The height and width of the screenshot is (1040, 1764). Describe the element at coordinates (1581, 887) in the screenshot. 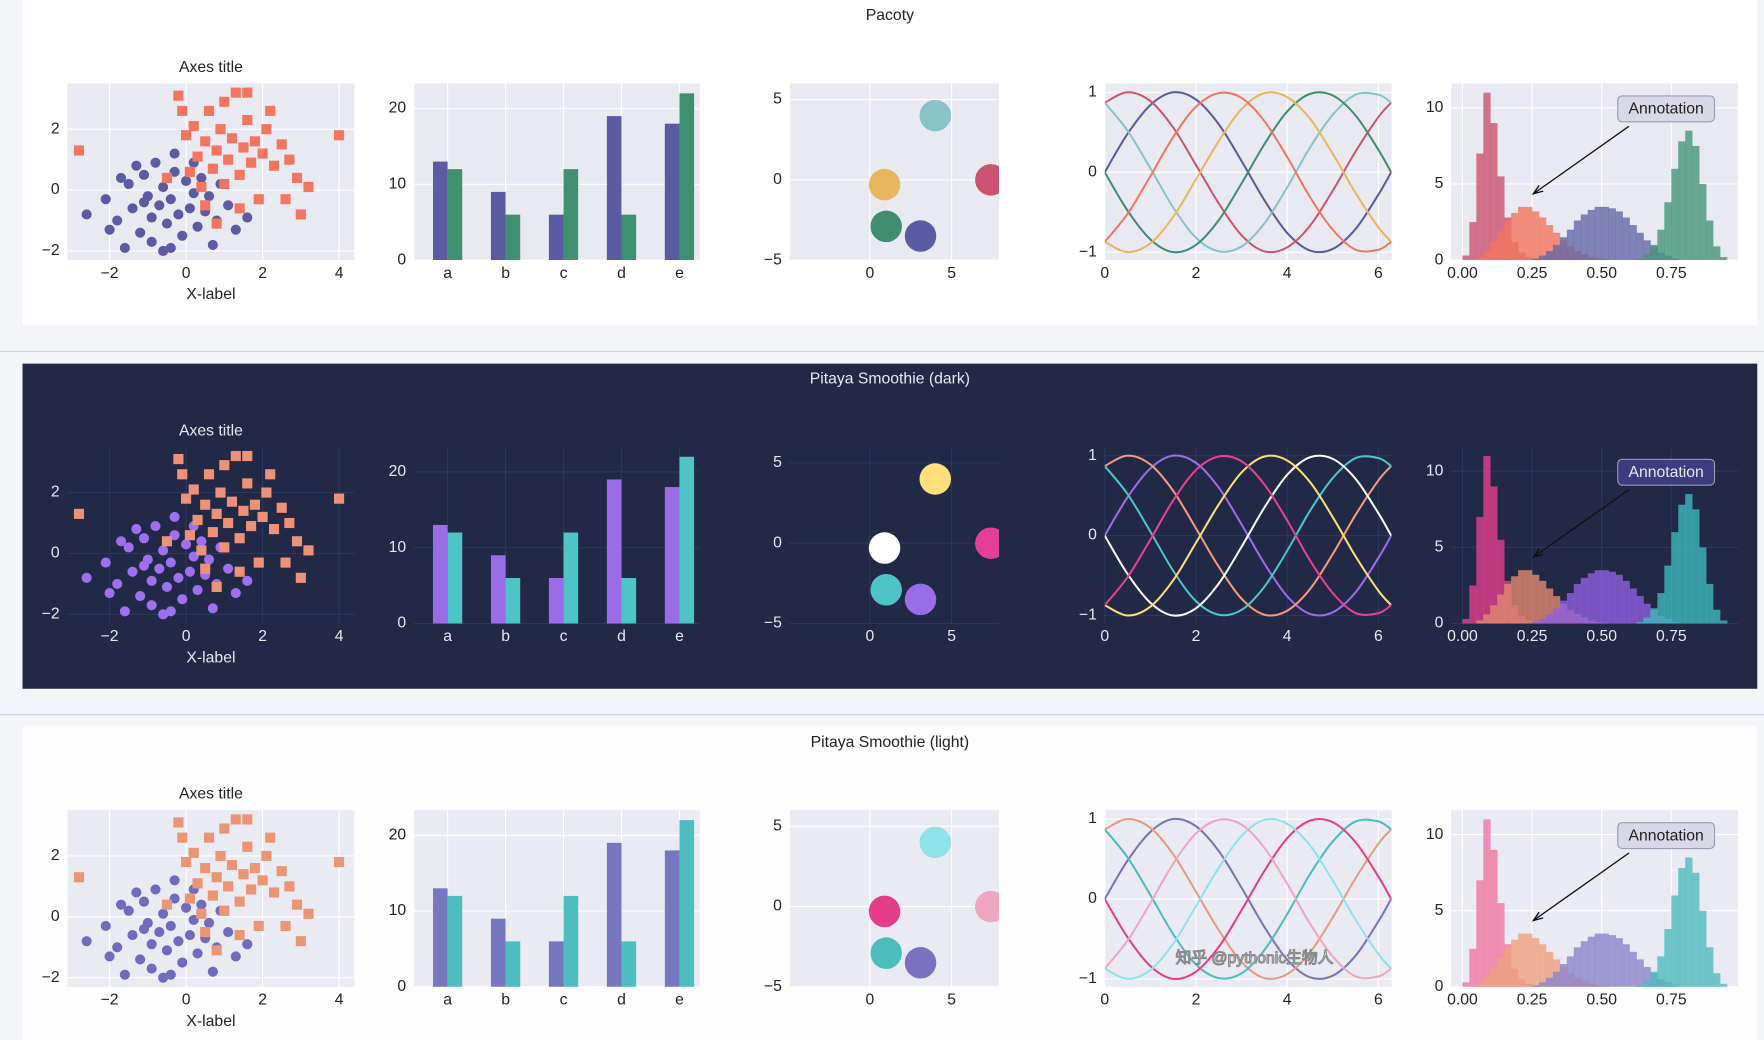

I see `annotation-arrow` at that location.